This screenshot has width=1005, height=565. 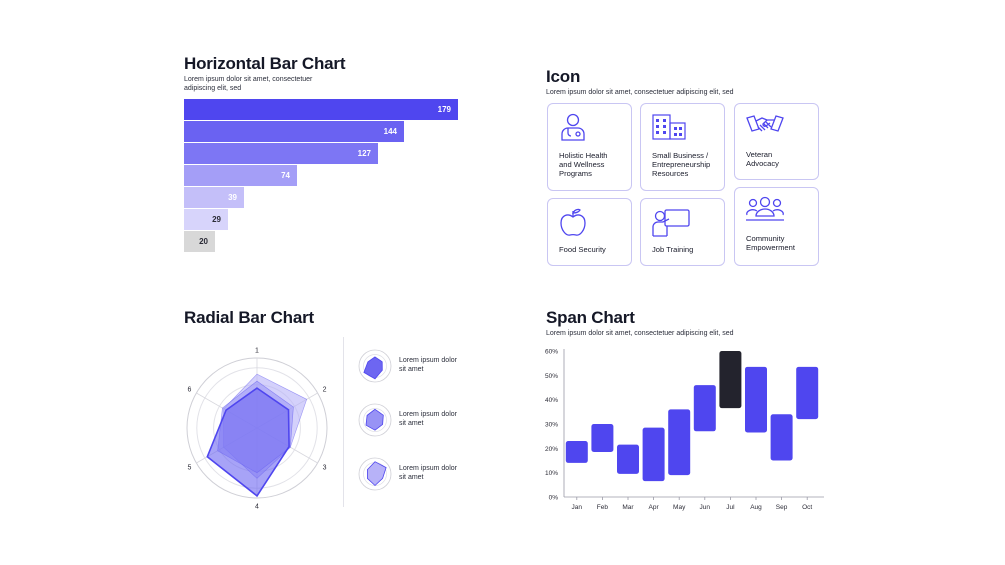 I want to click on card-community-empowerment: Community Empowerment, so click(x=776, y=226).